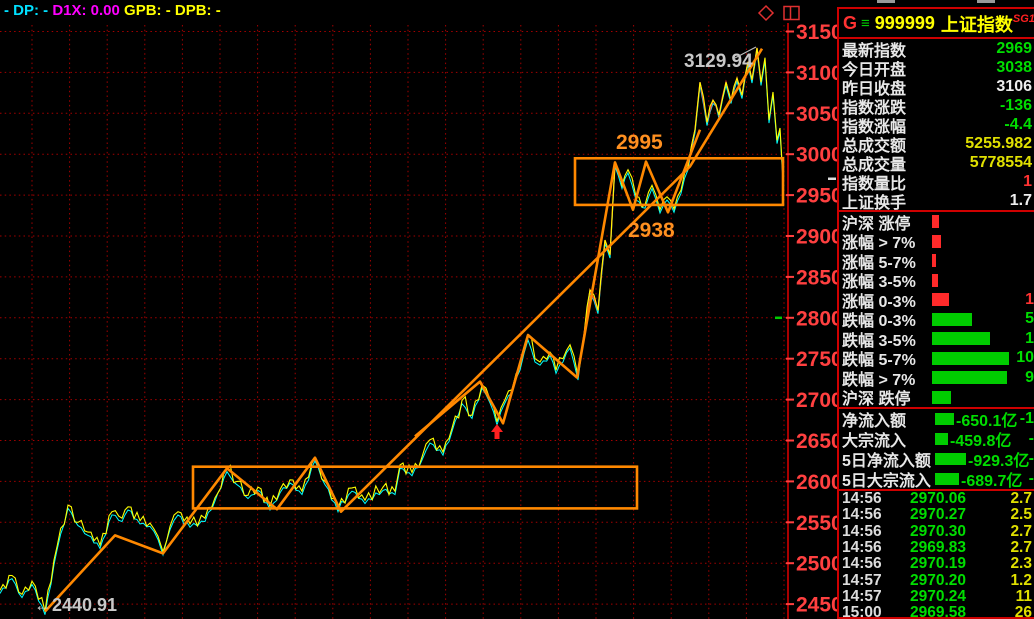  I want to click on security-code: 999999, so click(904, 23).